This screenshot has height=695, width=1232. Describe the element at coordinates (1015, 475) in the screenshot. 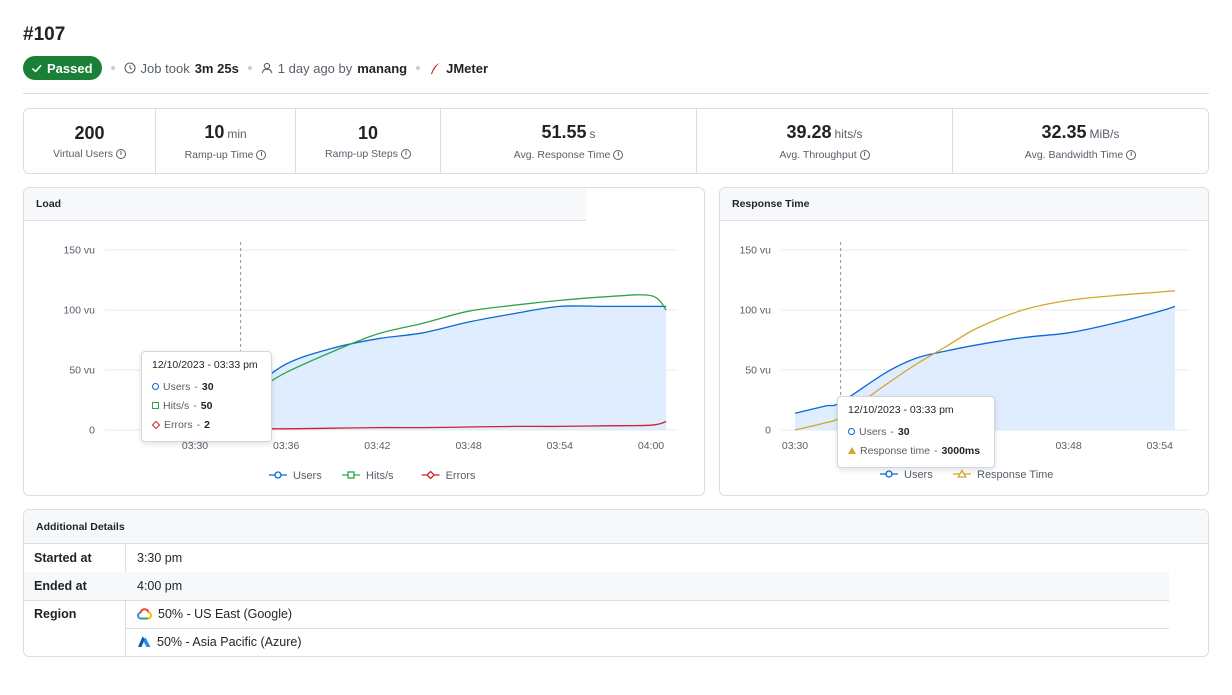

I see `legend-label: Response Time` at that location.